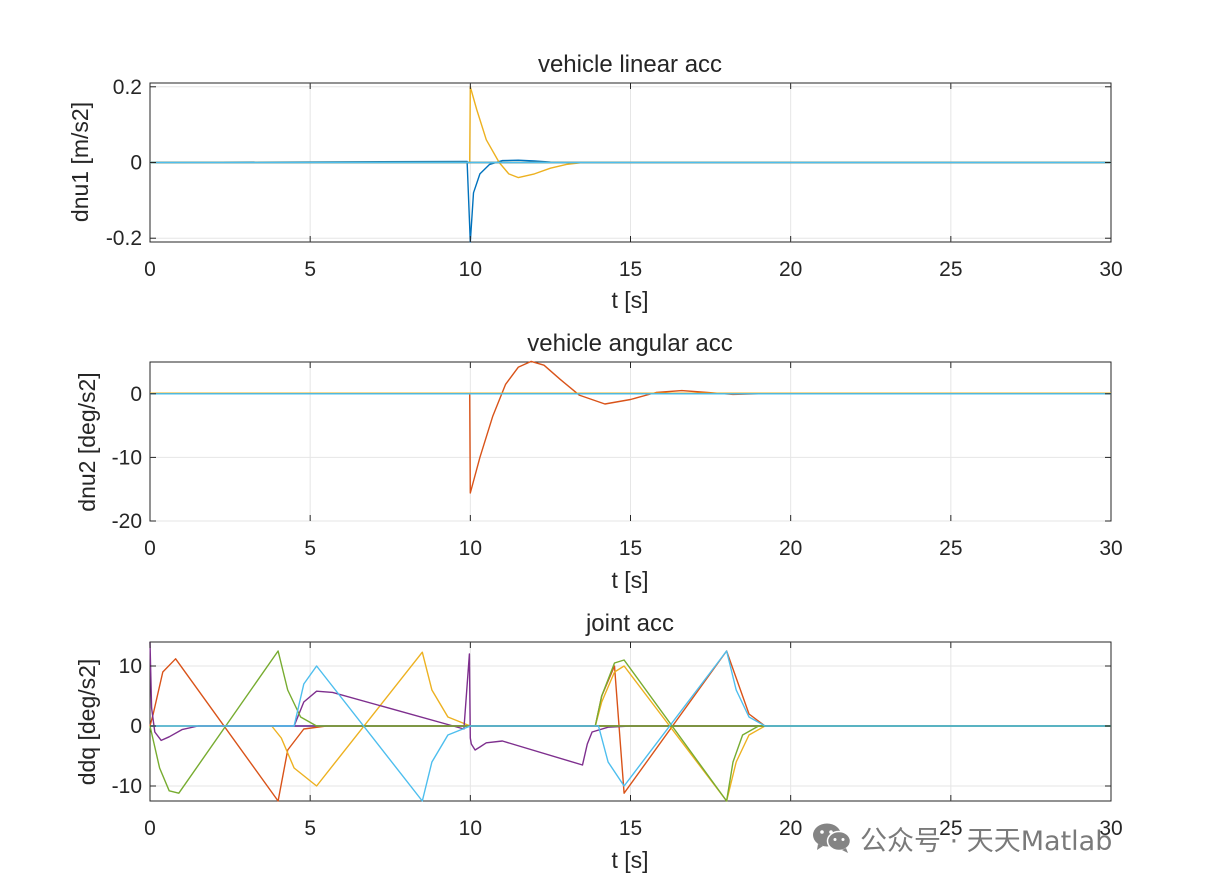 The image size is (1212, 884). I want to click on x-tick-label-angular-acc-3: 15, so click(630, 548).